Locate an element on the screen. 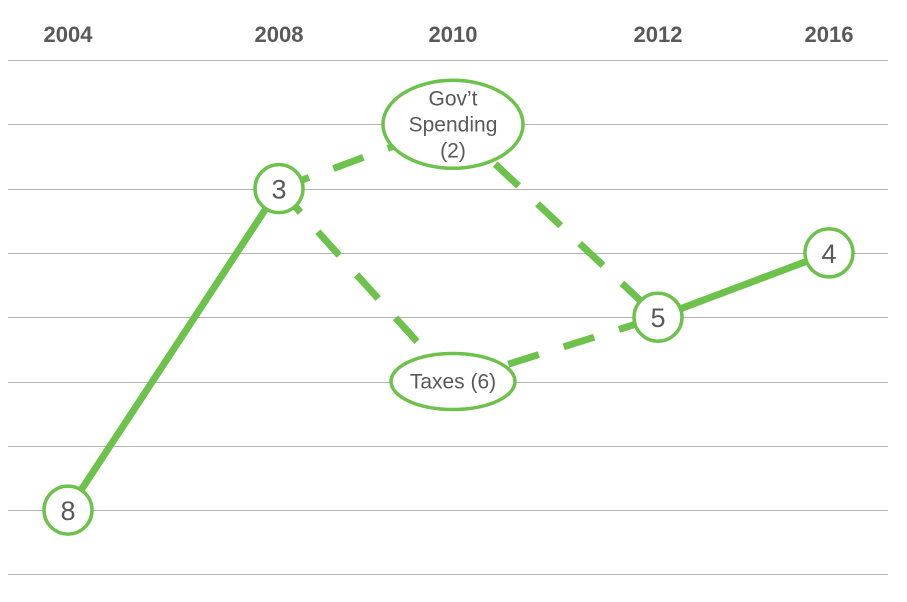 Image resolution: width=907 pixels, height=602 pixels. branch-label: Spending is located at coordinates (453, 124).